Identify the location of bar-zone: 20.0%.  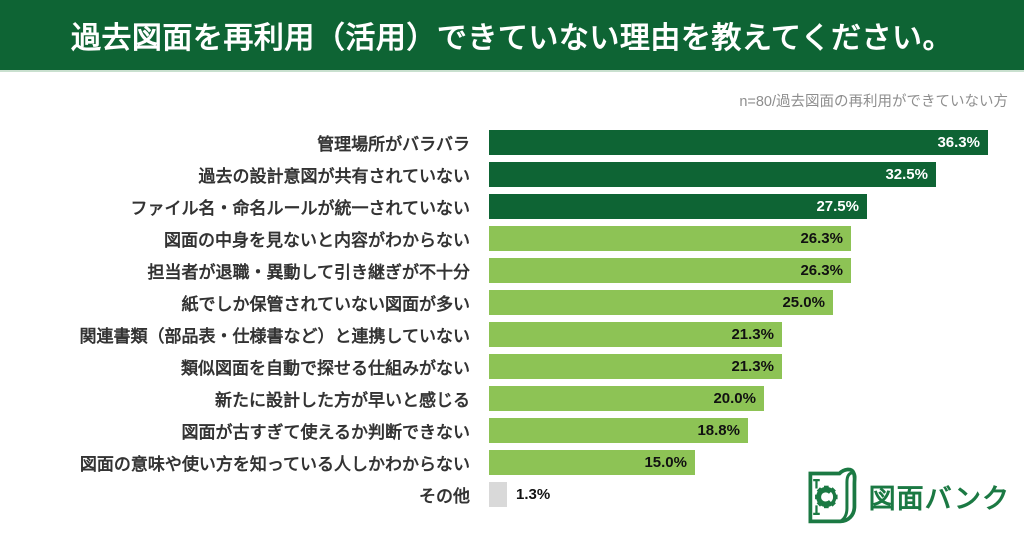
(756, 398).